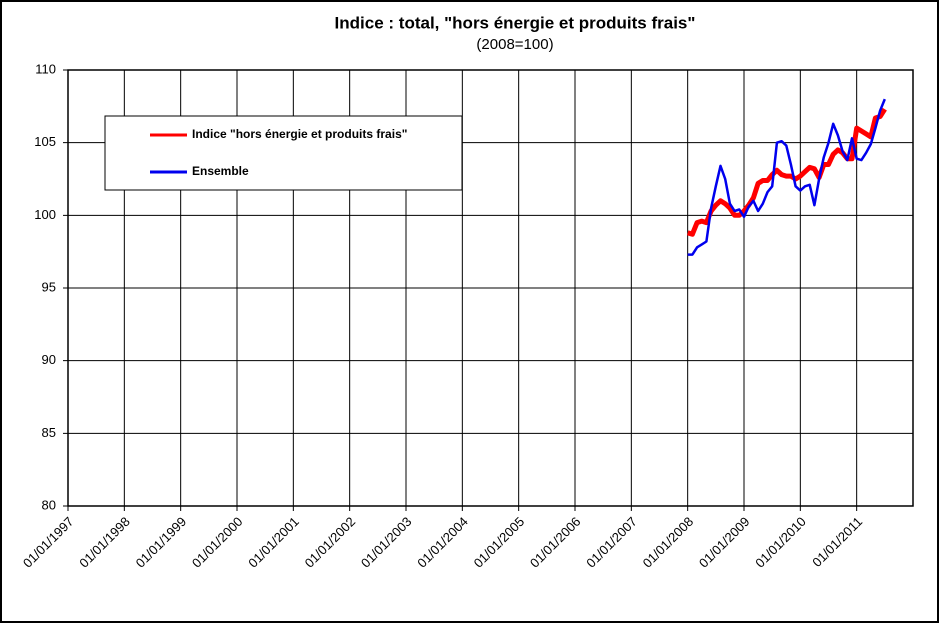 This screenshot has height=623, width=939. I want to click on y-tick-label: 95, so click(49, 286).